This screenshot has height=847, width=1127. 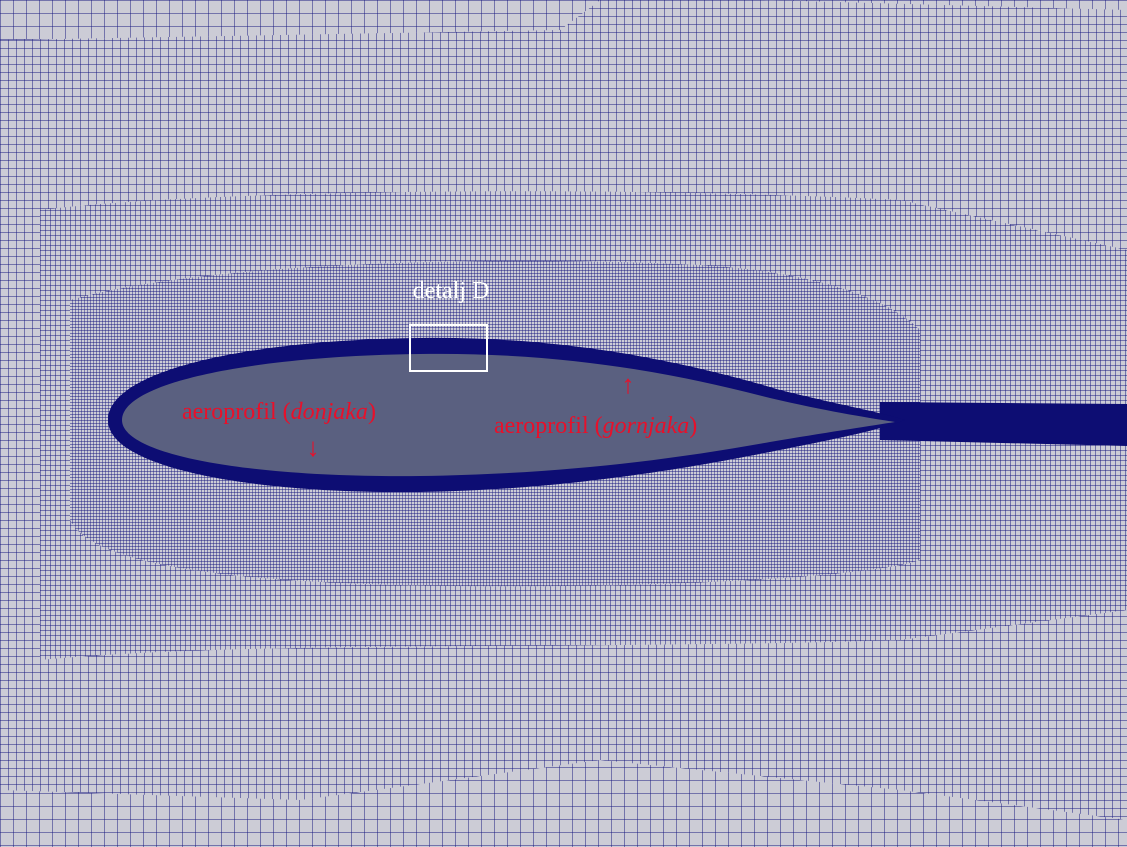 I want to click on airfoil-body, so click(x=508, y=415).